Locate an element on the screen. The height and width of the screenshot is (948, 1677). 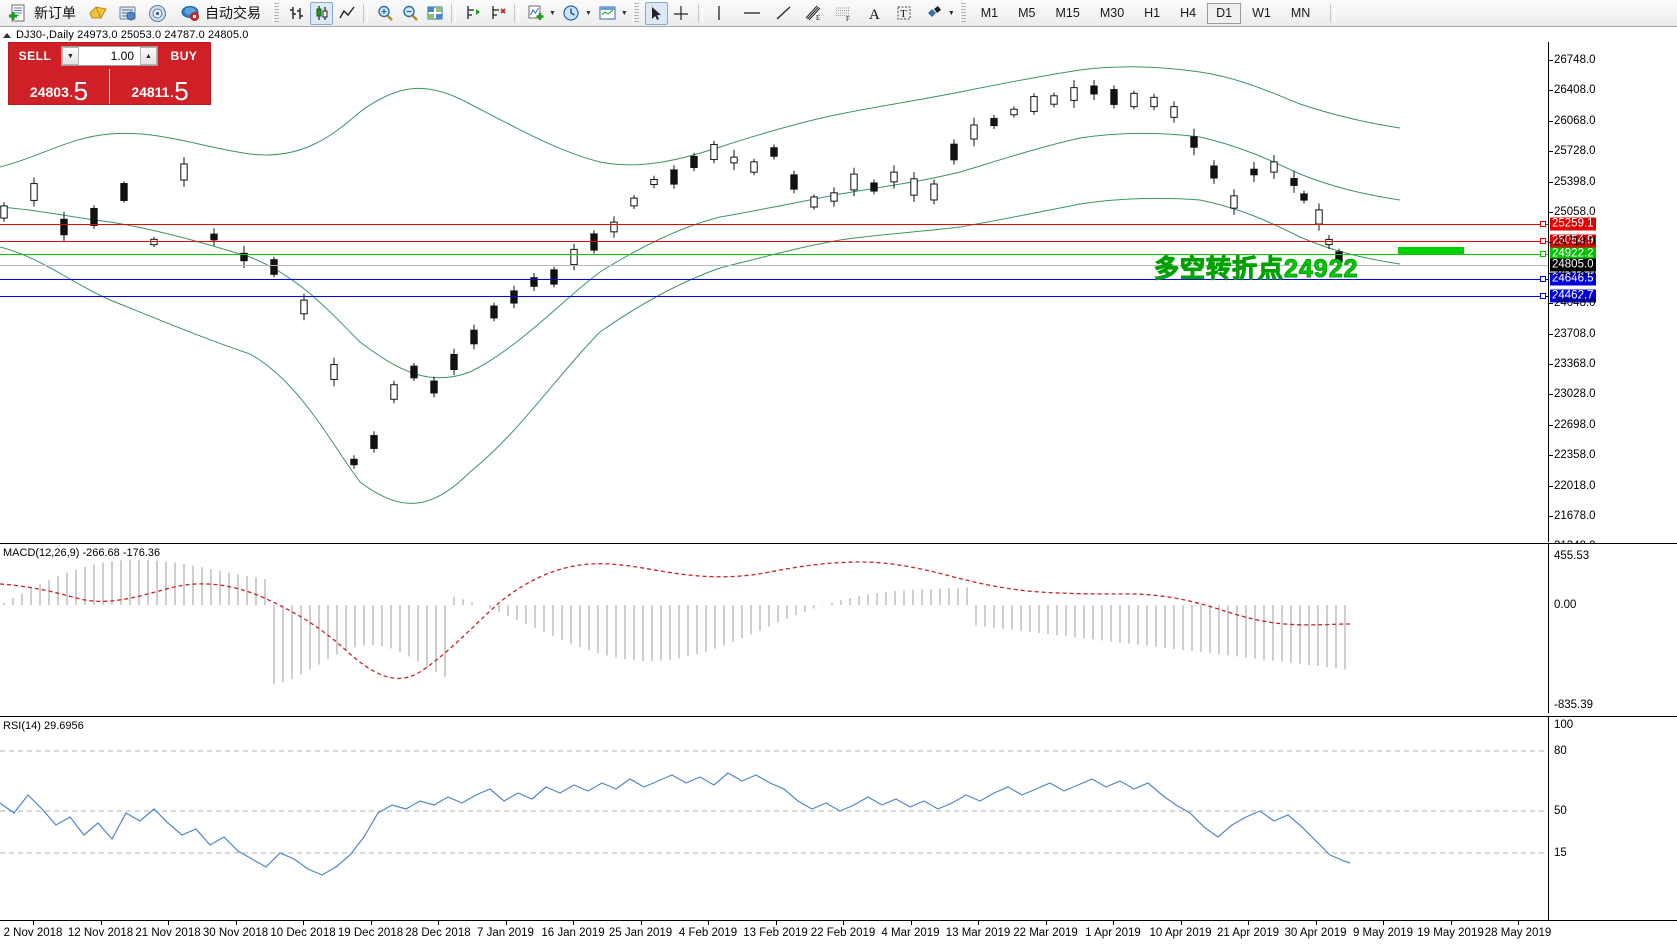
text-label-icon: T is located at coordinates (904, 13).